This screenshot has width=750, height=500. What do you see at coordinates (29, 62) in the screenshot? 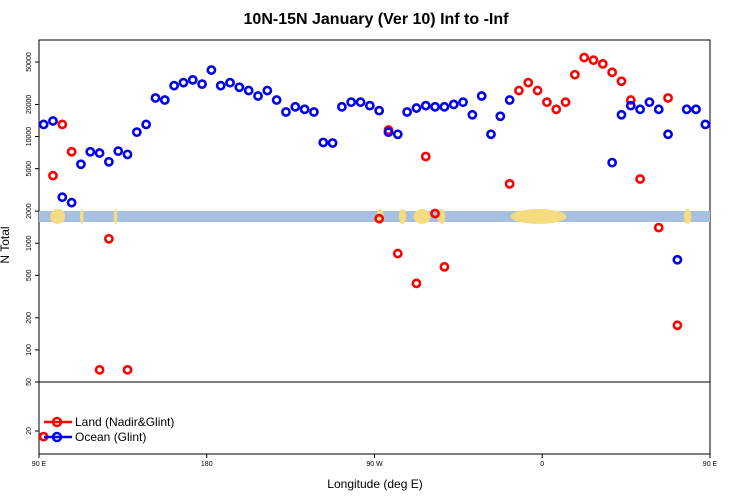
I see `y-tick-label: 50000` at bounding box center [29, 62].